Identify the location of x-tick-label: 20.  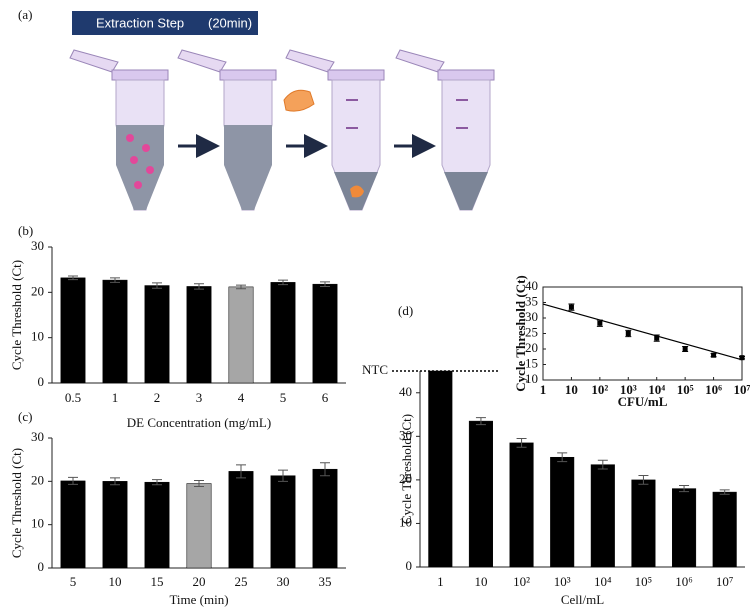
(199, 581).